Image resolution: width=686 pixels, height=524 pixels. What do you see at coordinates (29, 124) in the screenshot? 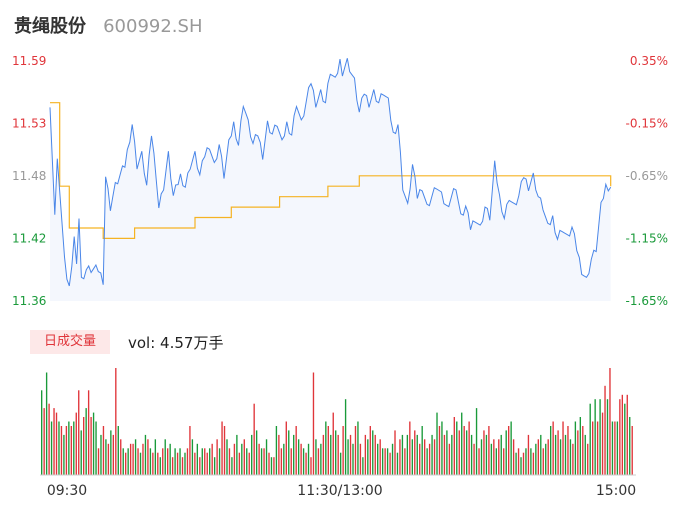
I see `price-tick-label: 11.53` at bounding box center [29, 124].